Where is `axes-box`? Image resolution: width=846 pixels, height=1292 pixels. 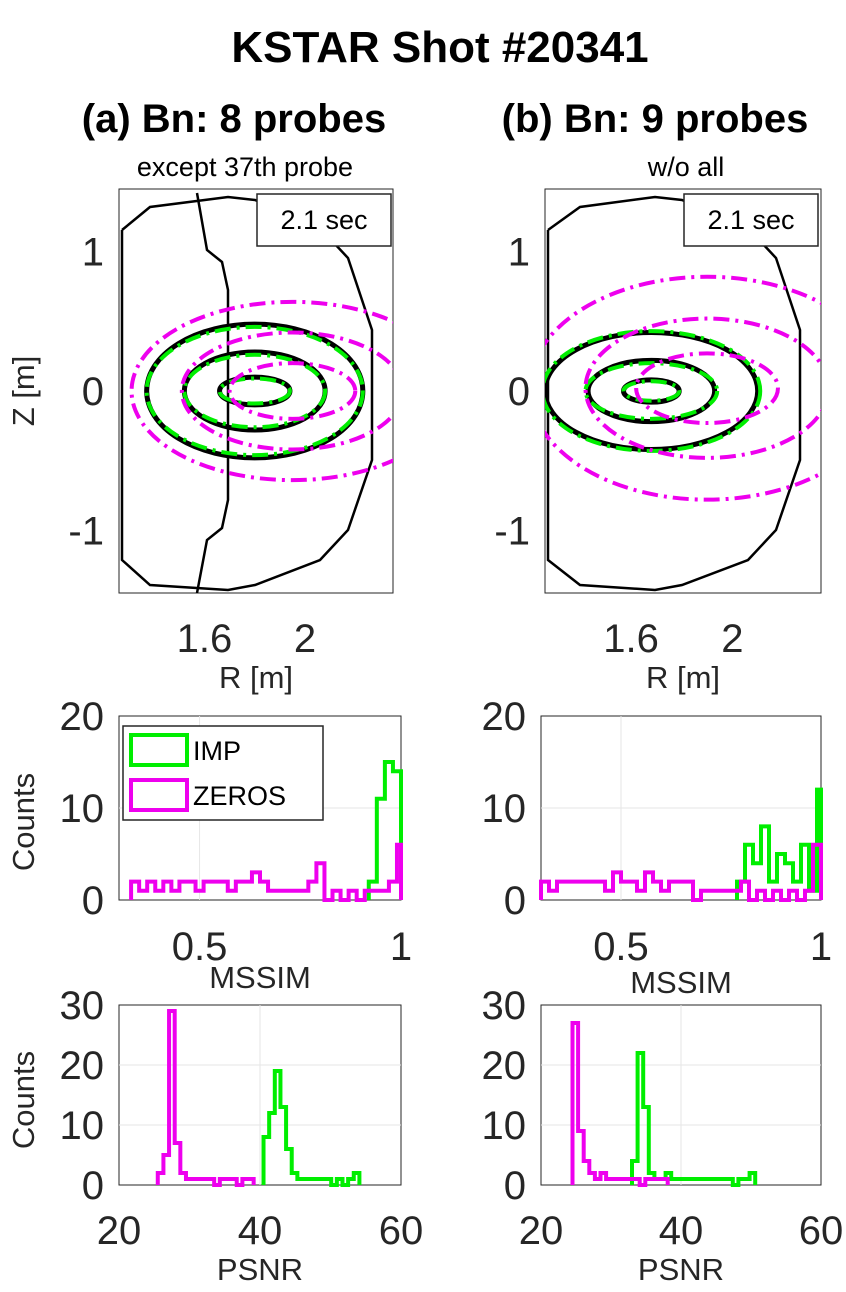 axes-box is located at coordinates (256, 391).